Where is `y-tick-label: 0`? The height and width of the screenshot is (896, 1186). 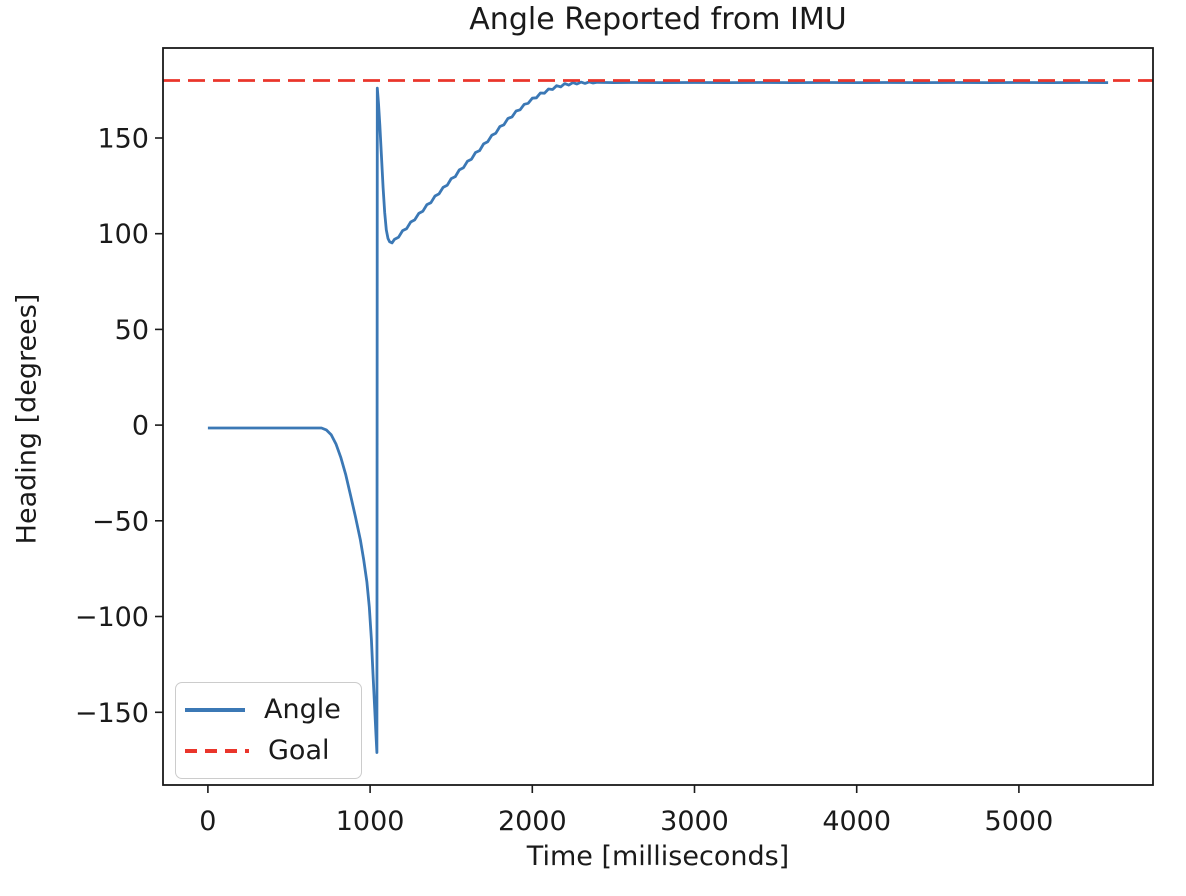
y-tick-label: 0 is located at coordinates (140, 426).